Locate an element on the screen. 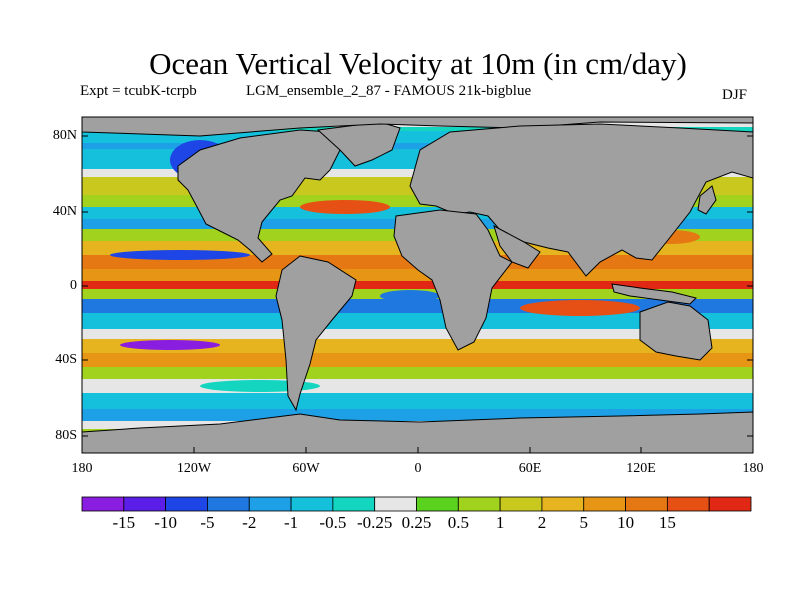 The image size is (800, 600). land-eurasia is located at coordinates (581, 200).